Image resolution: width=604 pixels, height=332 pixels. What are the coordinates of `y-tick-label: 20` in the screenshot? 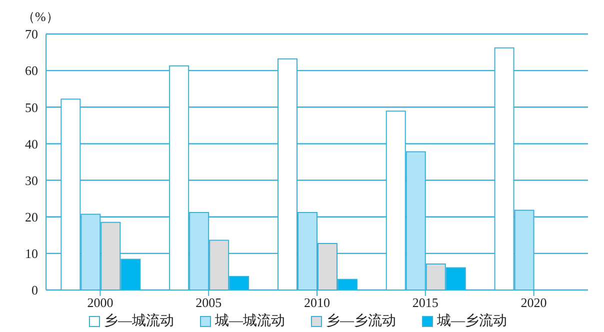 It's located at (31, 216).